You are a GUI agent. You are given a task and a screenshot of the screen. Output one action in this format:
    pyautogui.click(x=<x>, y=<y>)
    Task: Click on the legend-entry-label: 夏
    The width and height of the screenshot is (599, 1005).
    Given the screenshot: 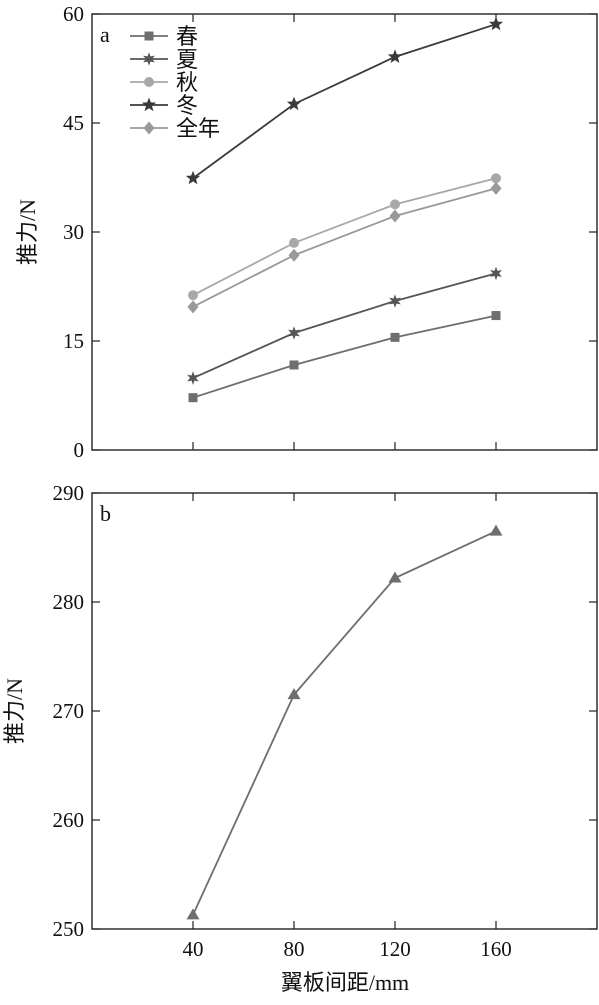 What is the action you would take?
    pyautogui.click(x=187, y=59)
    